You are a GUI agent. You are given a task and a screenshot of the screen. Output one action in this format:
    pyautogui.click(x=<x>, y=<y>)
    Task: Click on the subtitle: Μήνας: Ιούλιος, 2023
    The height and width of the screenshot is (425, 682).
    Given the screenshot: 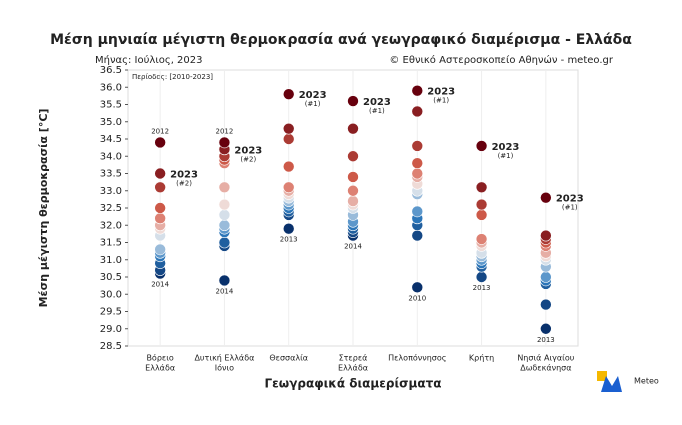 What is the action you would take?
    pyautogui.click(x=149, y=60)
    